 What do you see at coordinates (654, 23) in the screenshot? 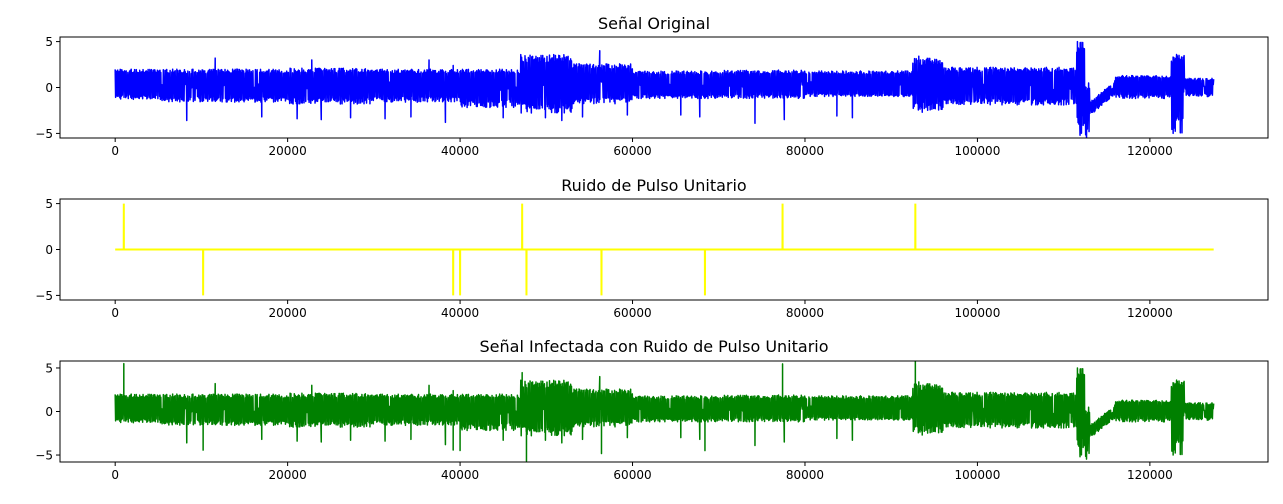
I see `subplot-title: Señal Original` at bounding box center [654, 23].